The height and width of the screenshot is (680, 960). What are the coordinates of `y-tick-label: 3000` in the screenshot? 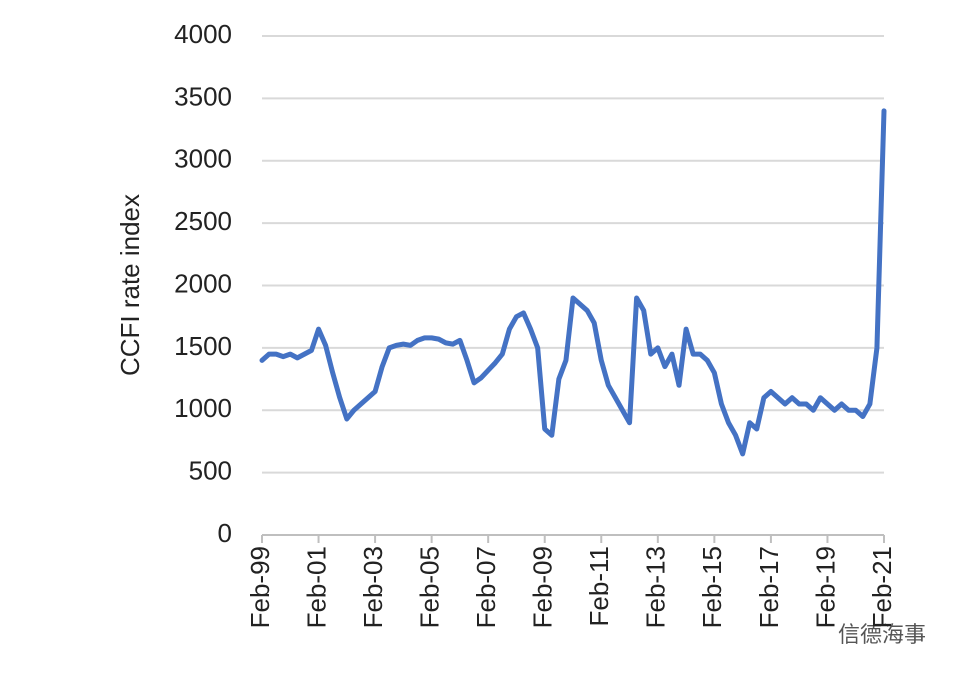 It's located at (203, 159).